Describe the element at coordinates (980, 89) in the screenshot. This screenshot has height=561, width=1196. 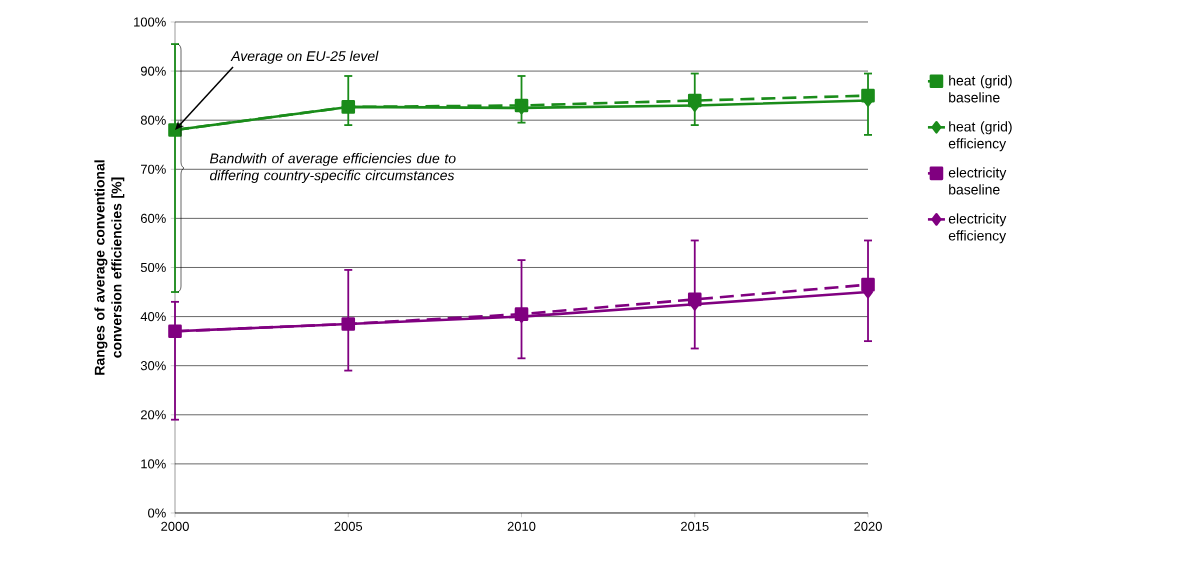
I see `legend-label: heat (grid) baseline` at that location.